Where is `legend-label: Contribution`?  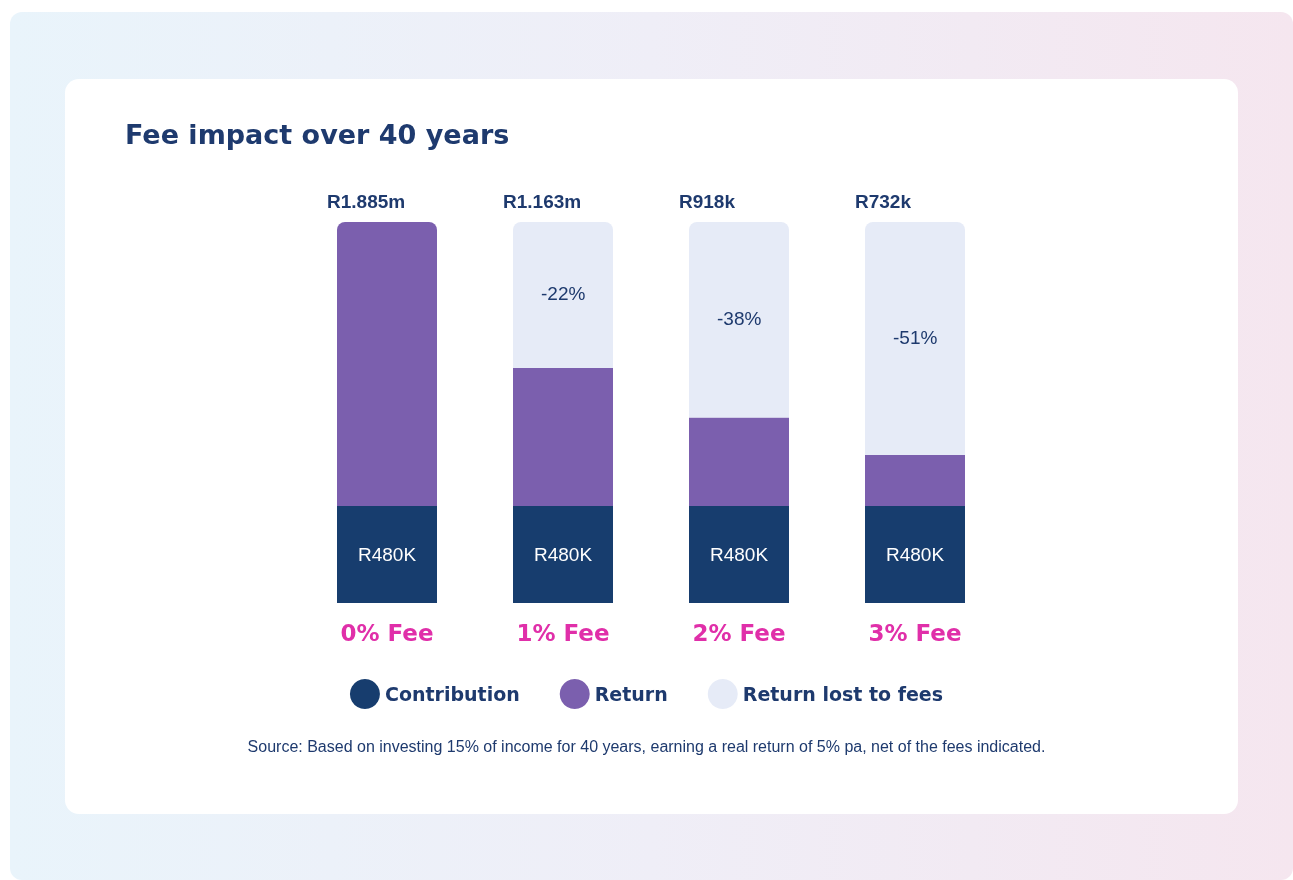 legend-label: Contribution is located at coordinates (452, 694).